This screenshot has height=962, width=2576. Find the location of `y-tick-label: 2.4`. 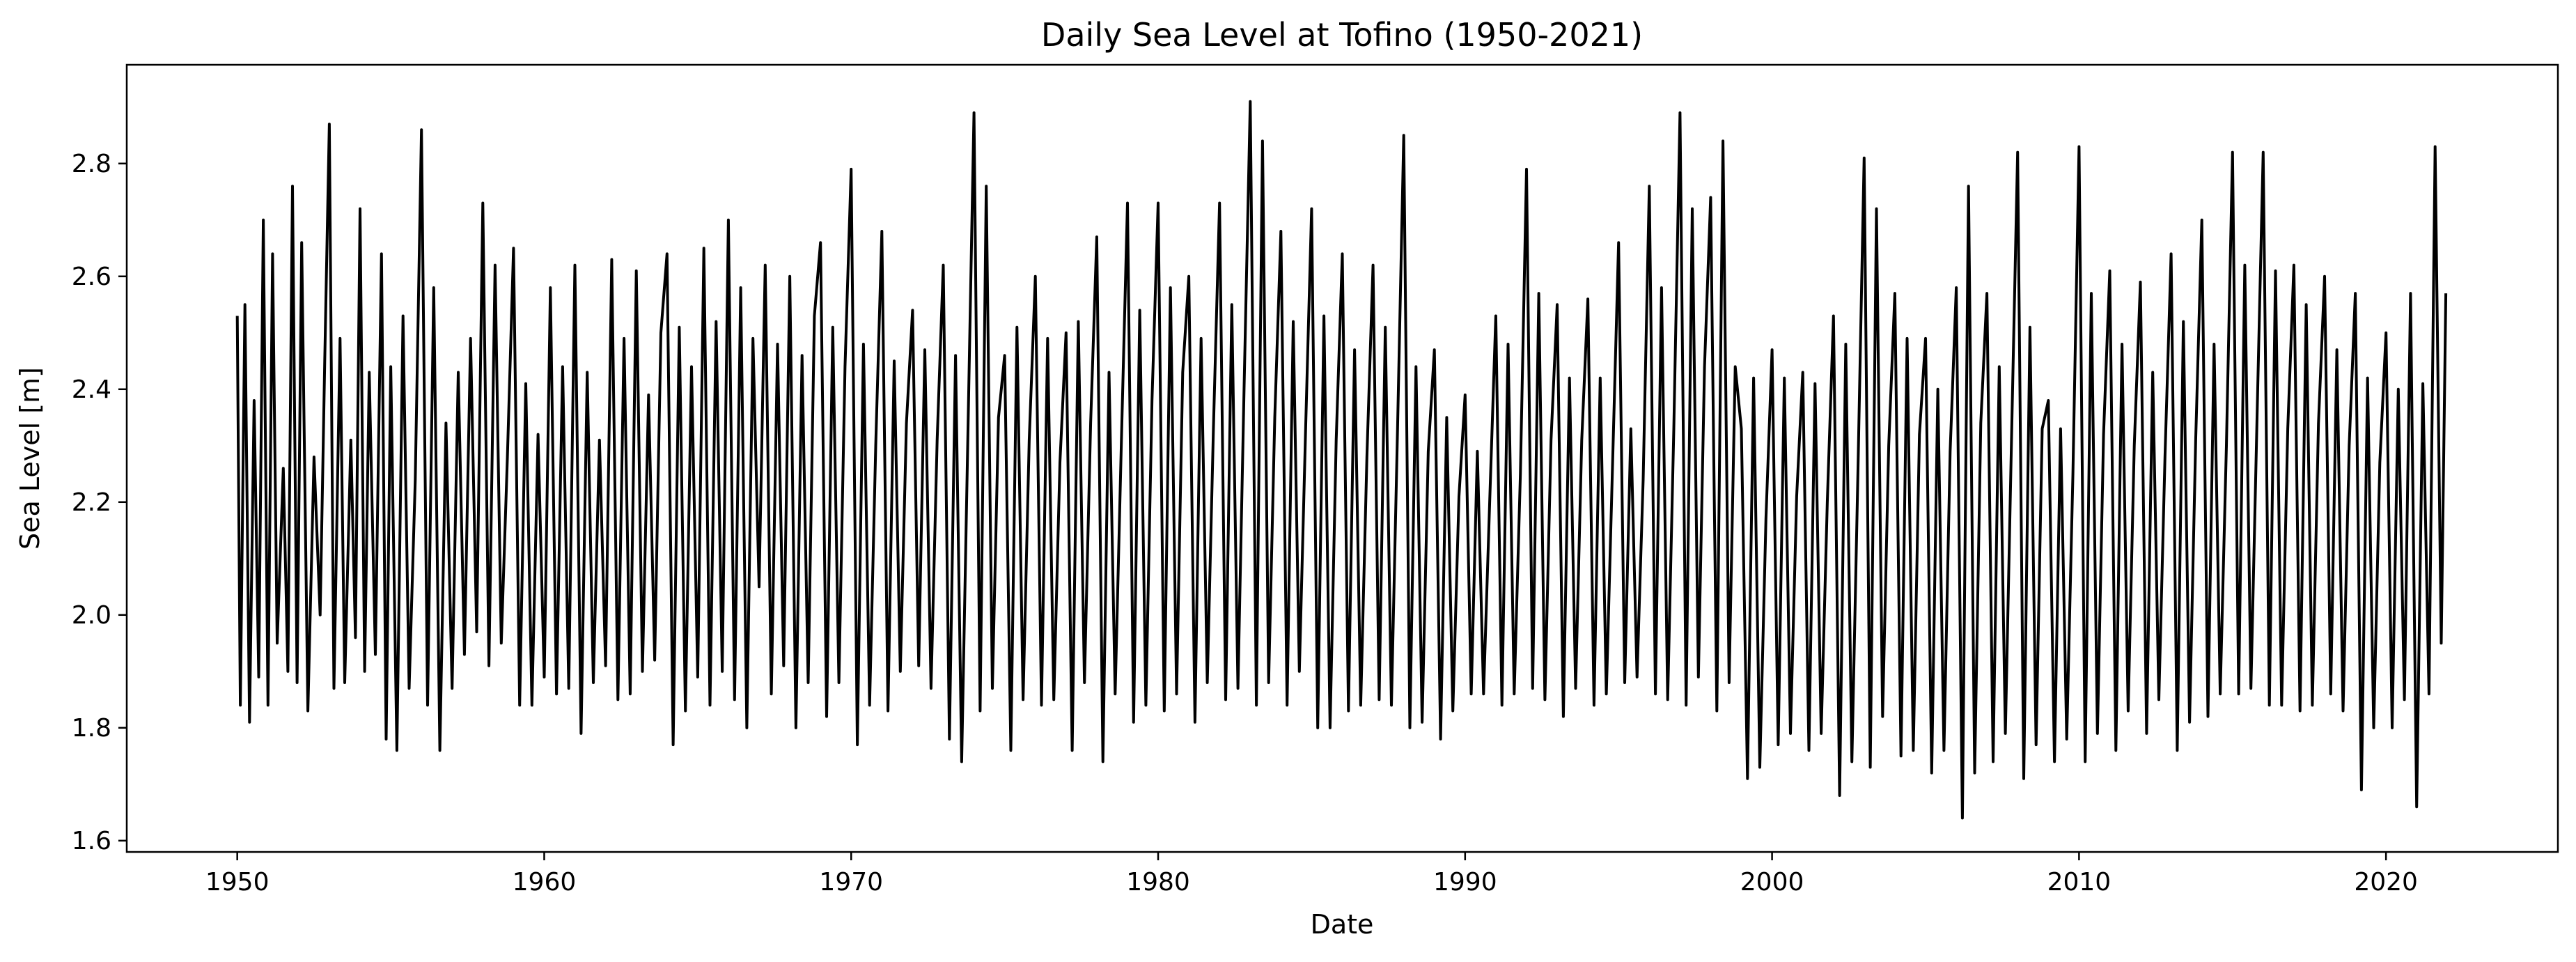

y-tick-label: 2.4 is located at coordinates (91, 389).